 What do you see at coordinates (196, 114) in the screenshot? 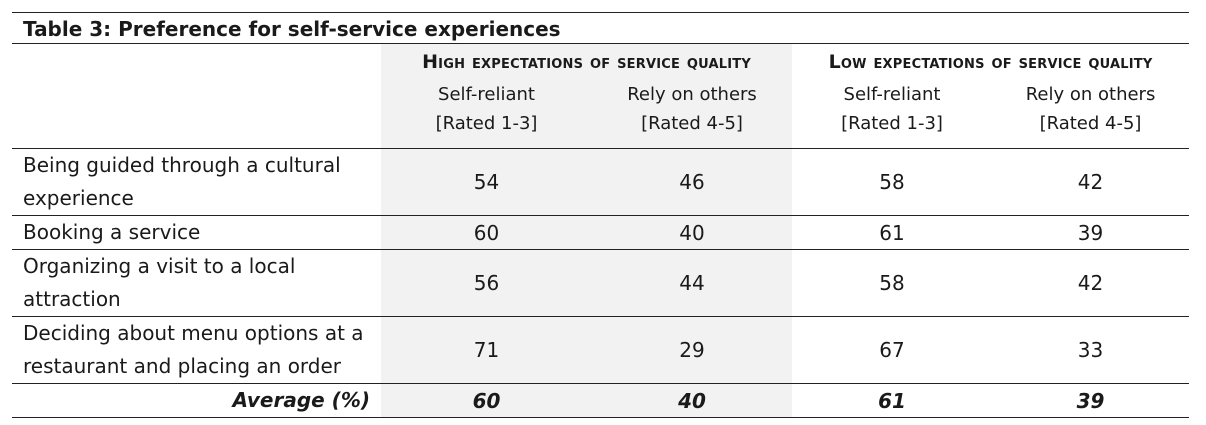
I see `empty-subheader-cell` at bounding box center [196, 114].